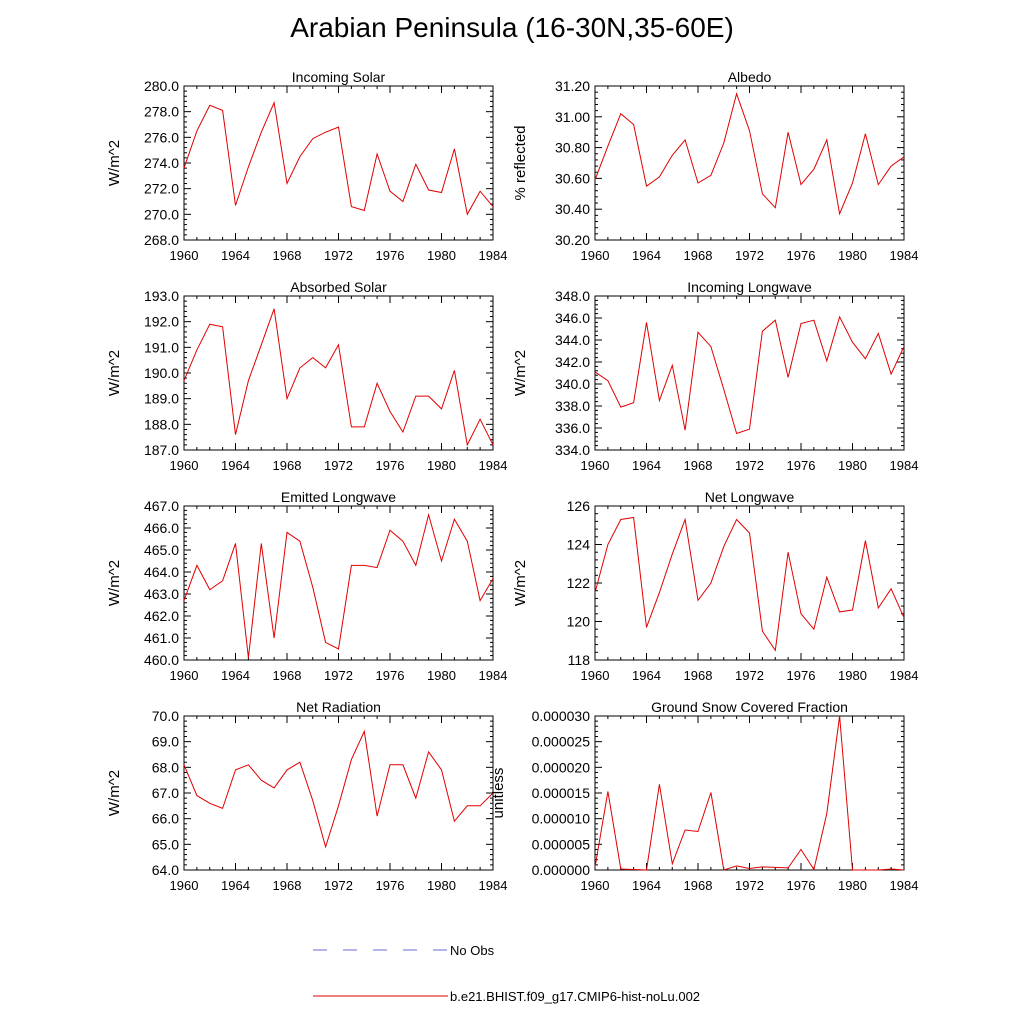  What do you see at coordinates (579, 583) in the screenshot?
I see `y-tick-label: 122` at bounding box center [579, 583].